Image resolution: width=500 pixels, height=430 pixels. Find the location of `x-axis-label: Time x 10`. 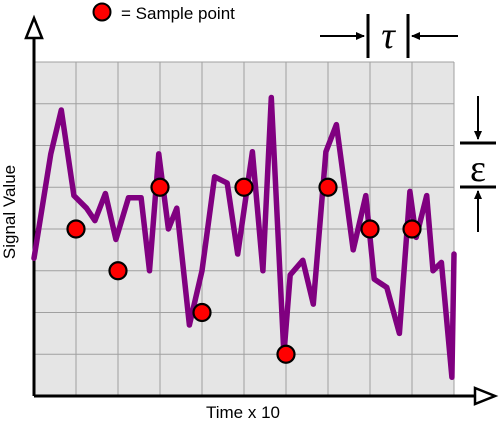

x-axis-label: Time x 10 is located at coordinates (243, 412).